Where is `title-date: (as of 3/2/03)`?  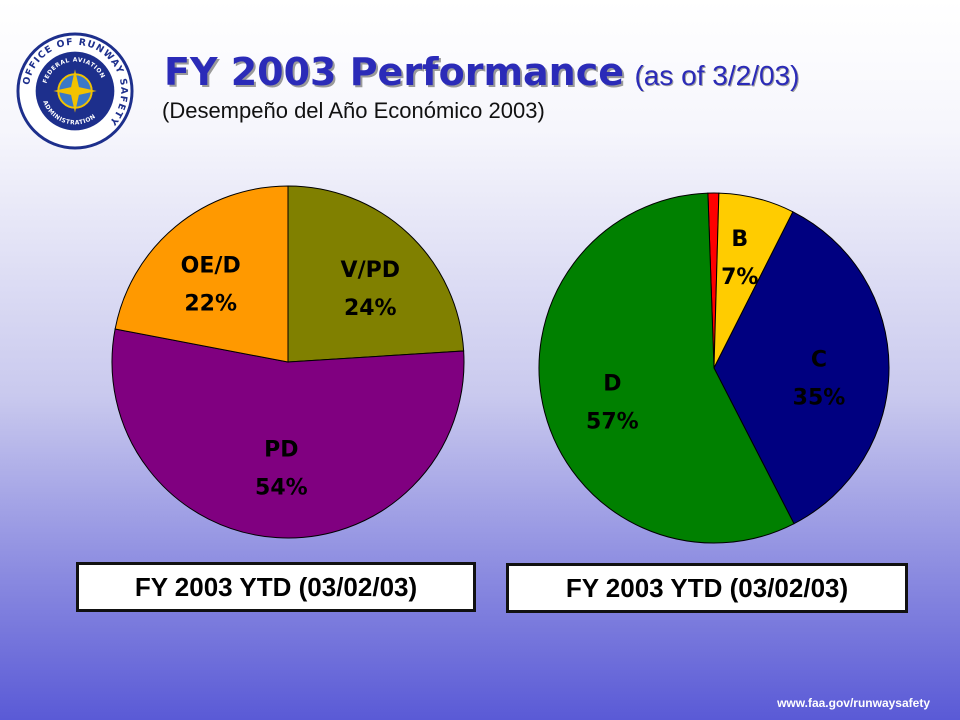 title-date: (as of 3/2/03) is located at coordinates (717, 75).